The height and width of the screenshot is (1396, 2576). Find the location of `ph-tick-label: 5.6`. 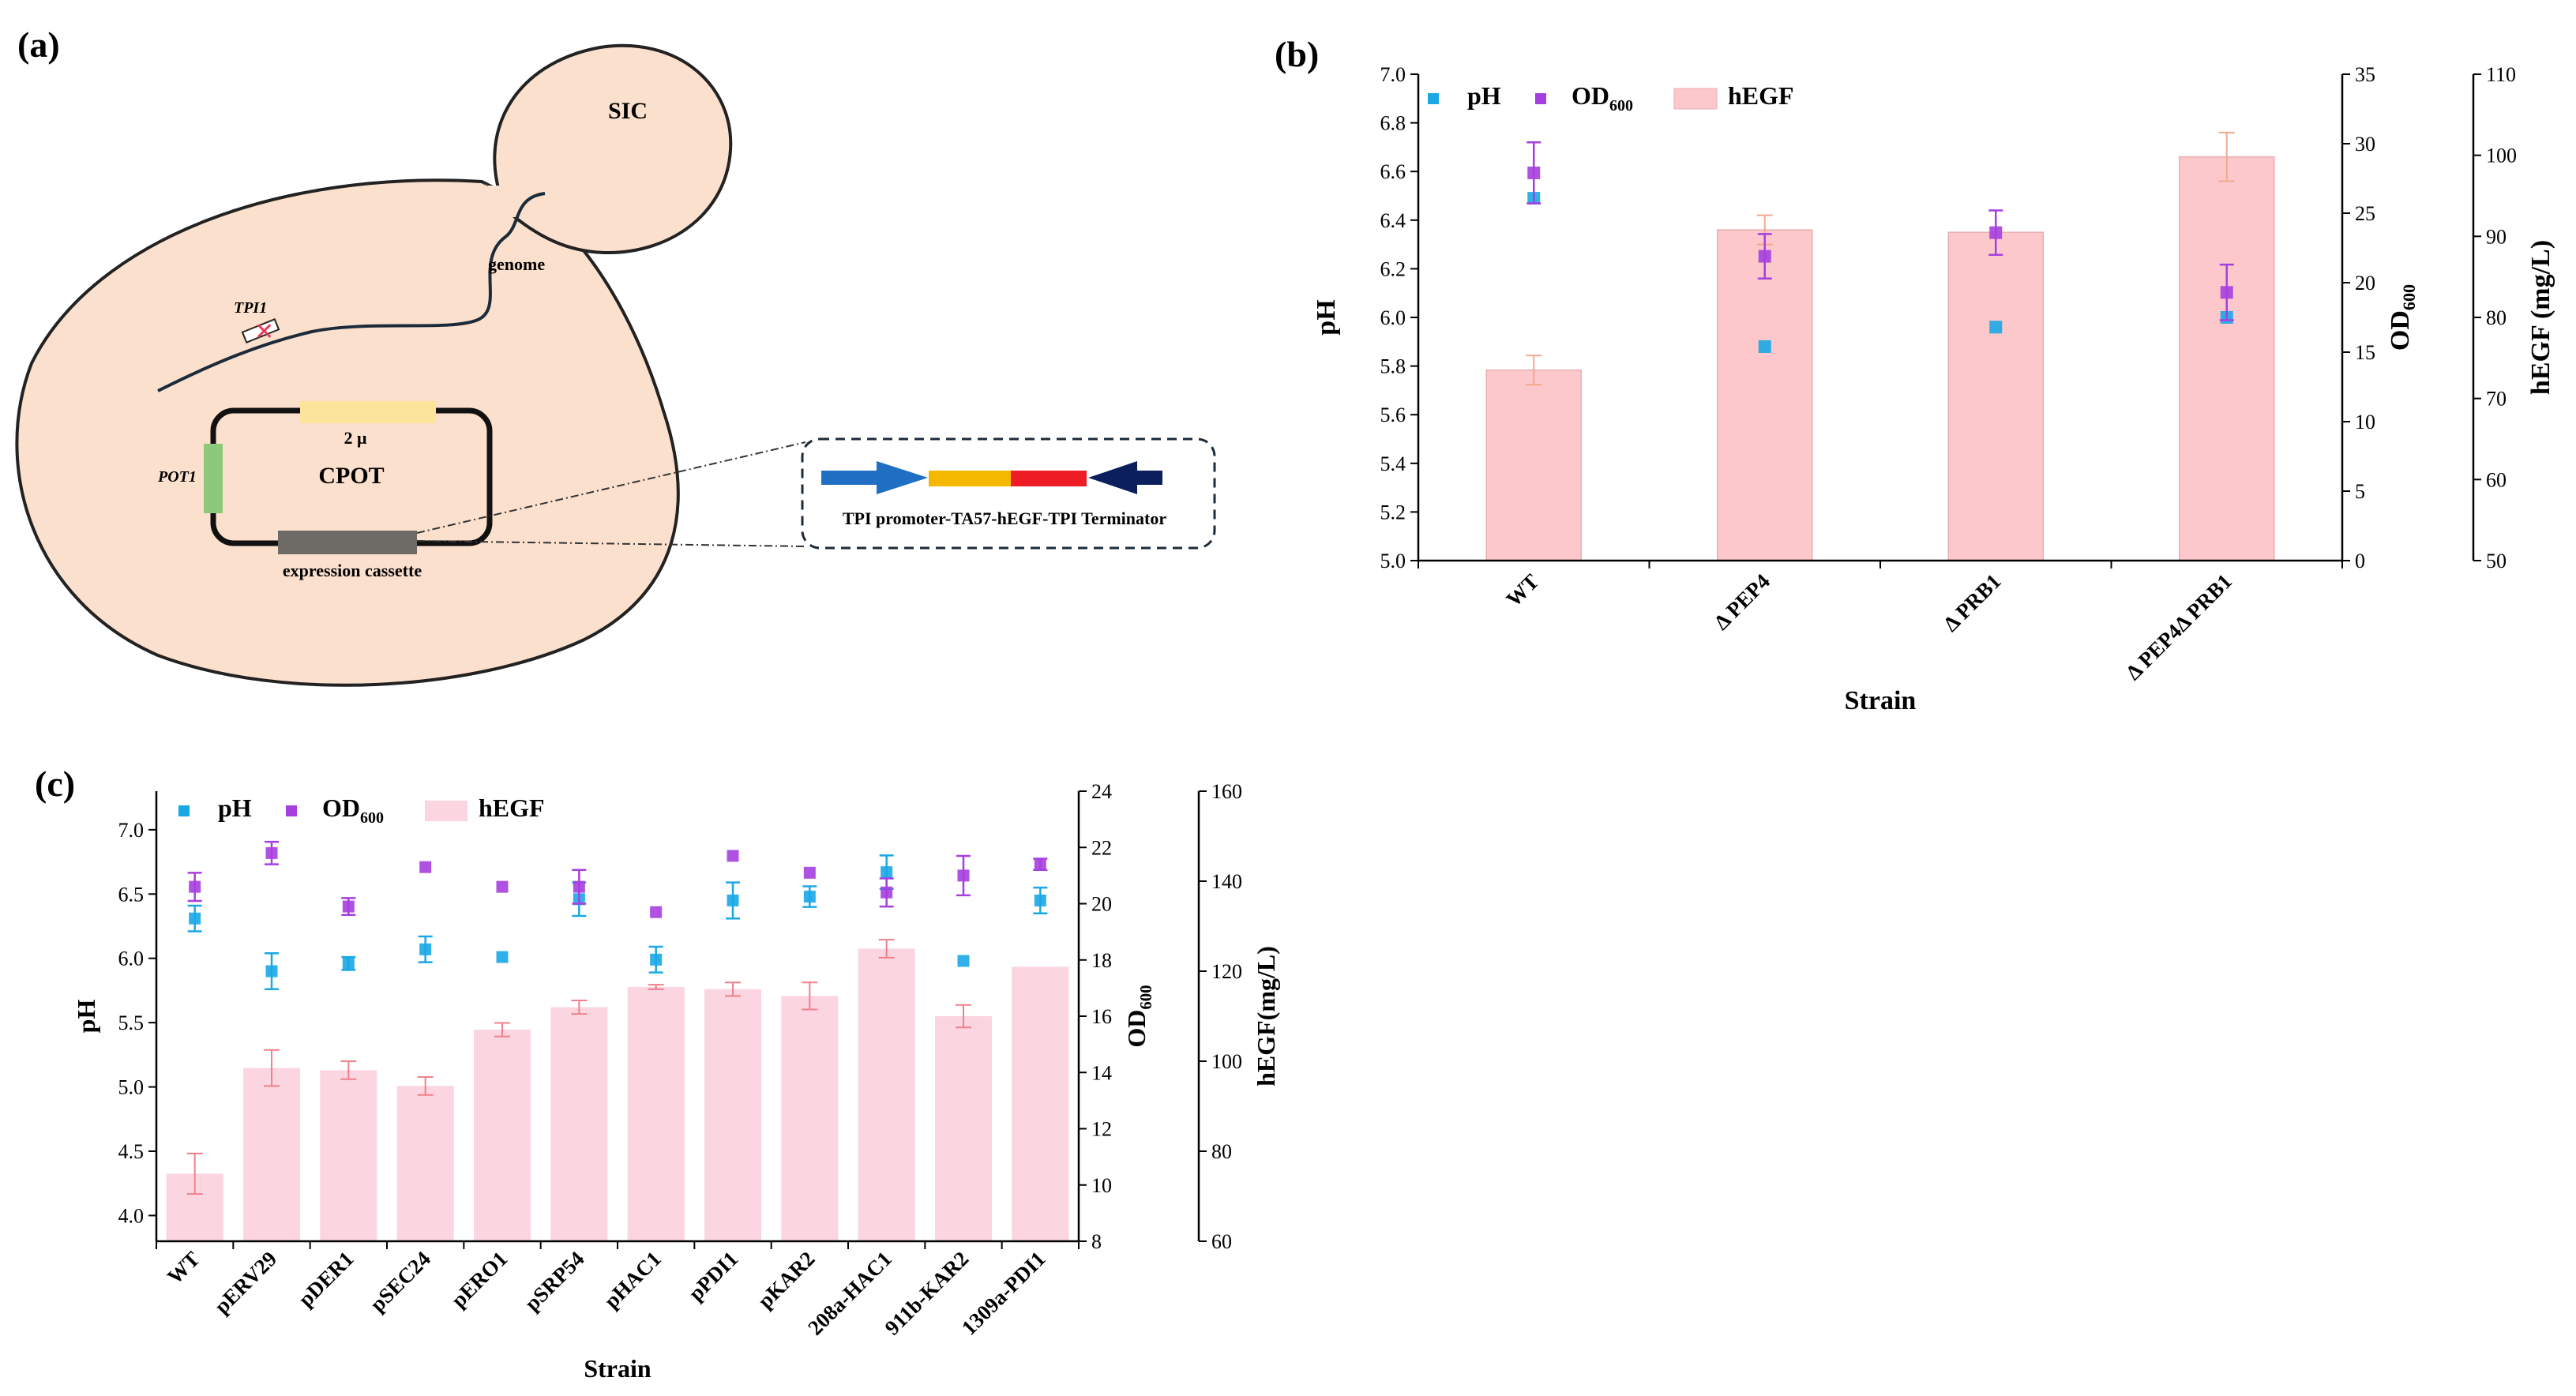

ph-tick-label: 5.6 is located at coordinates (1393, 414).